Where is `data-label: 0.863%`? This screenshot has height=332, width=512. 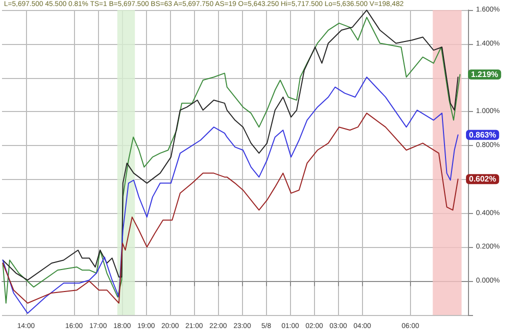 data-label: 0.863% is located at coordinates (482, 135).